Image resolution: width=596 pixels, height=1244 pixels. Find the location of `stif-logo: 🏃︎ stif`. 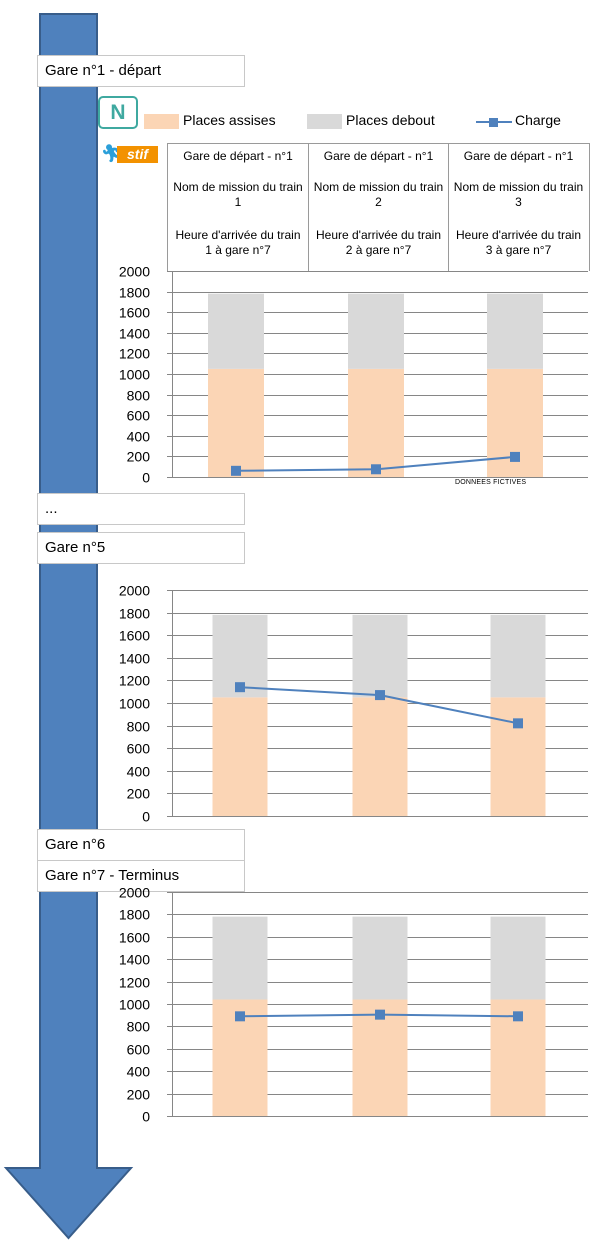

stif-logo: 🏃︎ stif is located at coordinates (129, 155).